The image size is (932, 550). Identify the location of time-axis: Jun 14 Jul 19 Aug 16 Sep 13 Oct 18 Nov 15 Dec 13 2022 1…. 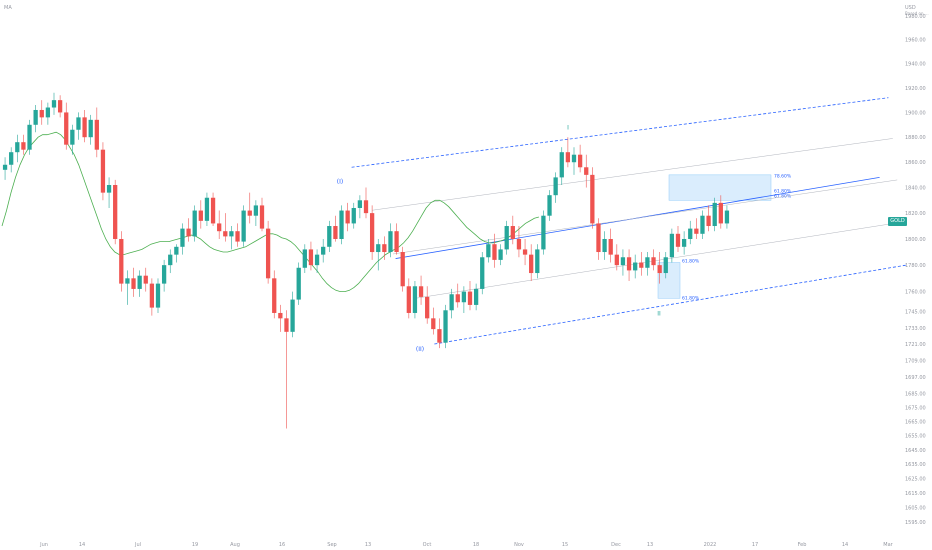
(466, 545).